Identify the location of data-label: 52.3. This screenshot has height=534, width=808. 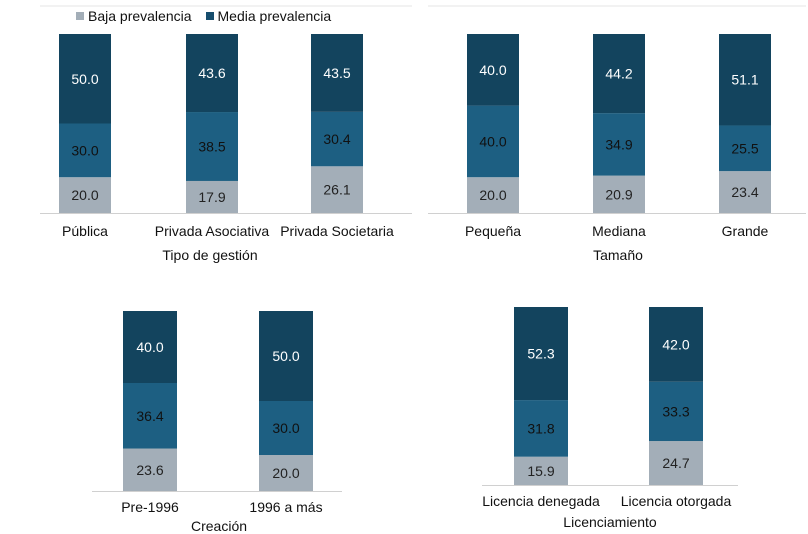
(540, 354).